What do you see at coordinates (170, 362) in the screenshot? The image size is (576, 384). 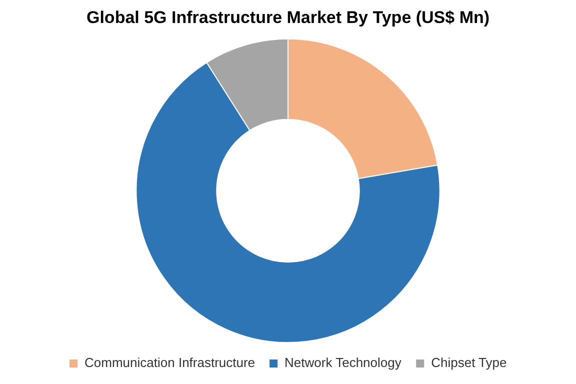 I see `legend-label: Communication Infrastructure` at bounding box center [170, 362].